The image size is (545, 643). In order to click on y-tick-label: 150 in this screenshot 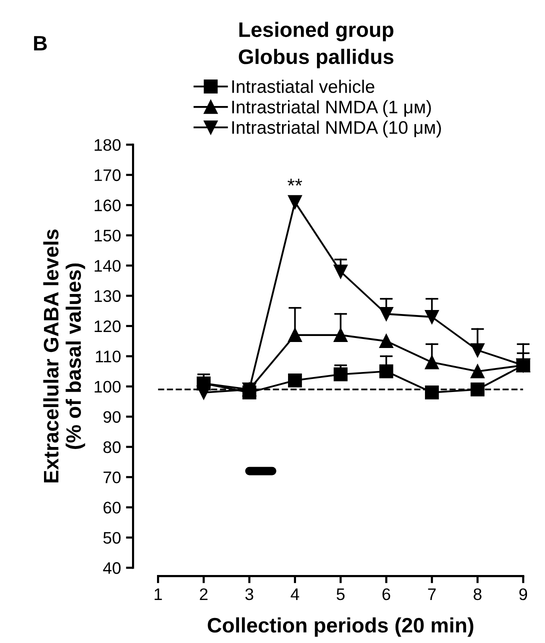, I will do `click(107, 236)`.